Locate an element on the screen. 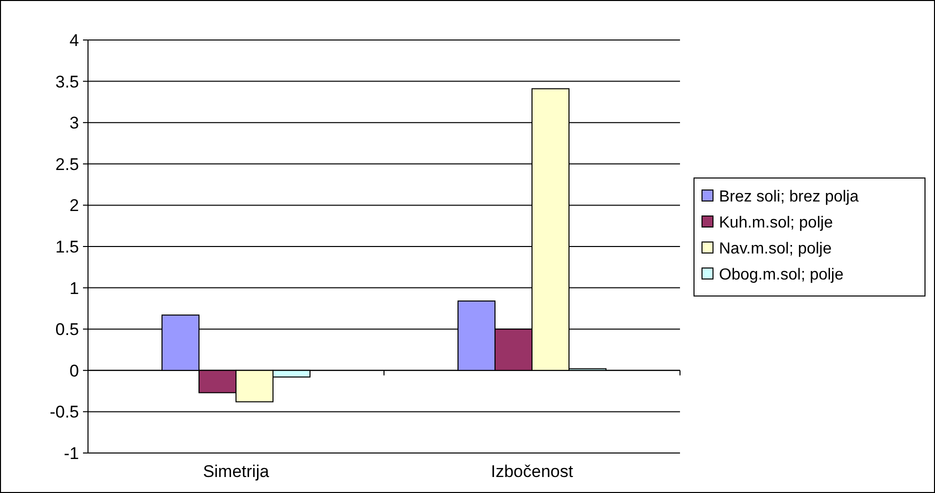  legend-label: Nav.m.sol; polje is located at coordinates (775, 249).